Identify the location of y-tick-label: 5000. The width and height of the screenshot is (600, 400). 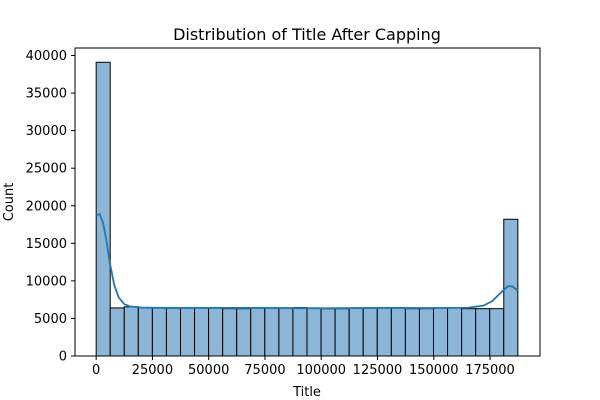
(50, 319).